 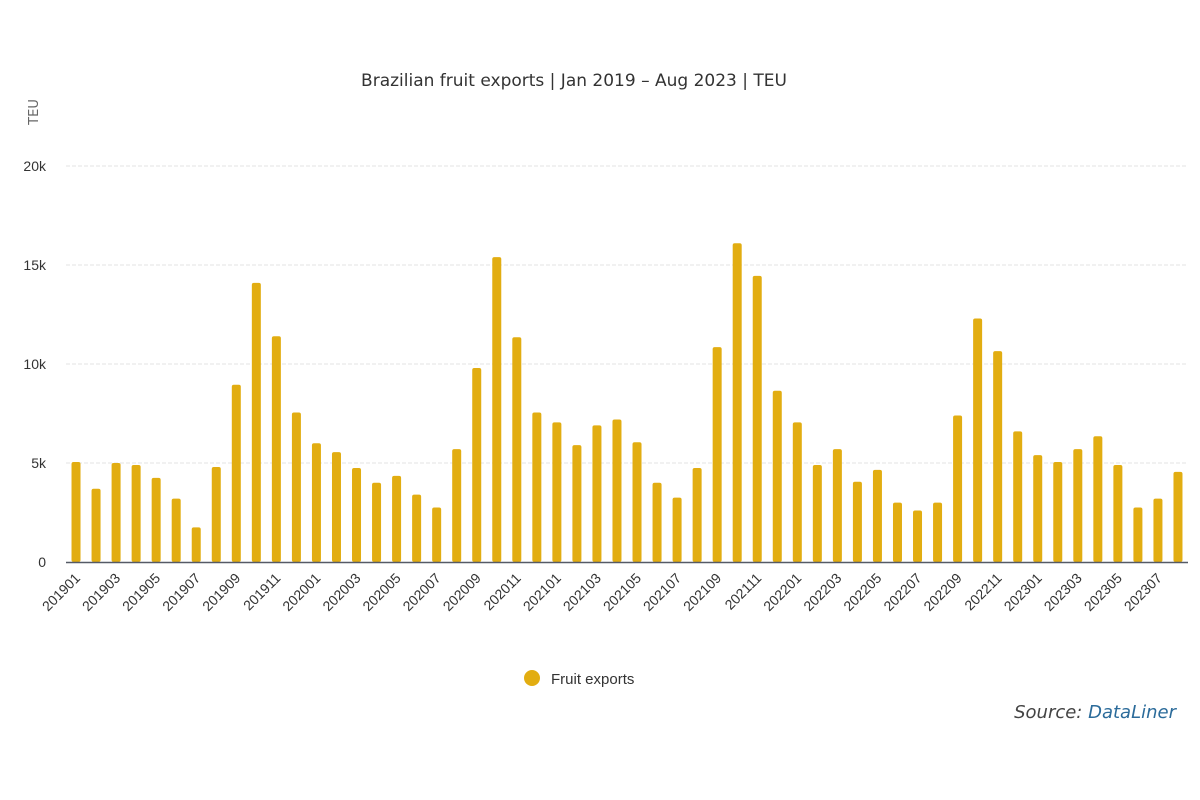 I want to click on x-tick-label: 202203, so click(x=822, y=592).